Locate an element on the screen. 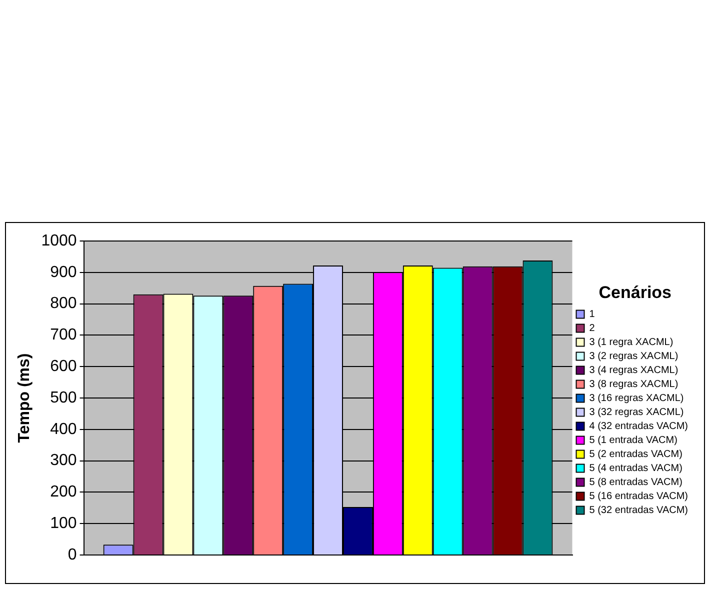  legend-label: 5 (1 entrada VACM) is located at coordinates (633, 440).